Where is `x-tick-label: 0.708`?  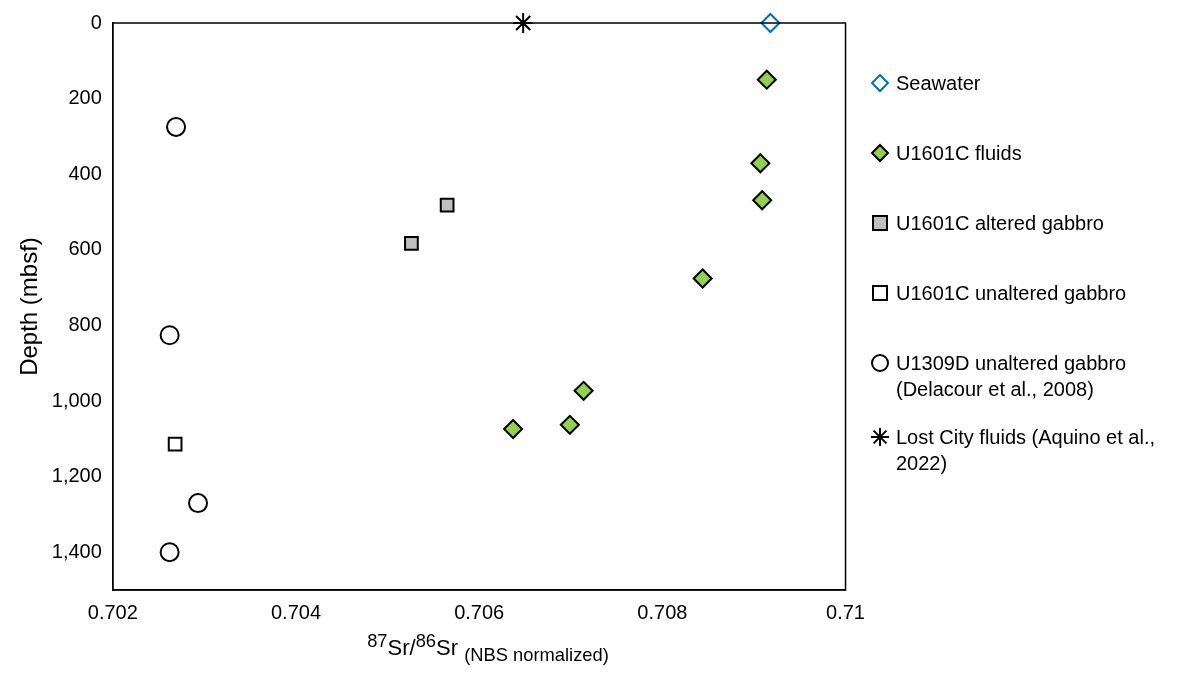
x-tick-label: 0.708 is located at coordinates (662, 611).